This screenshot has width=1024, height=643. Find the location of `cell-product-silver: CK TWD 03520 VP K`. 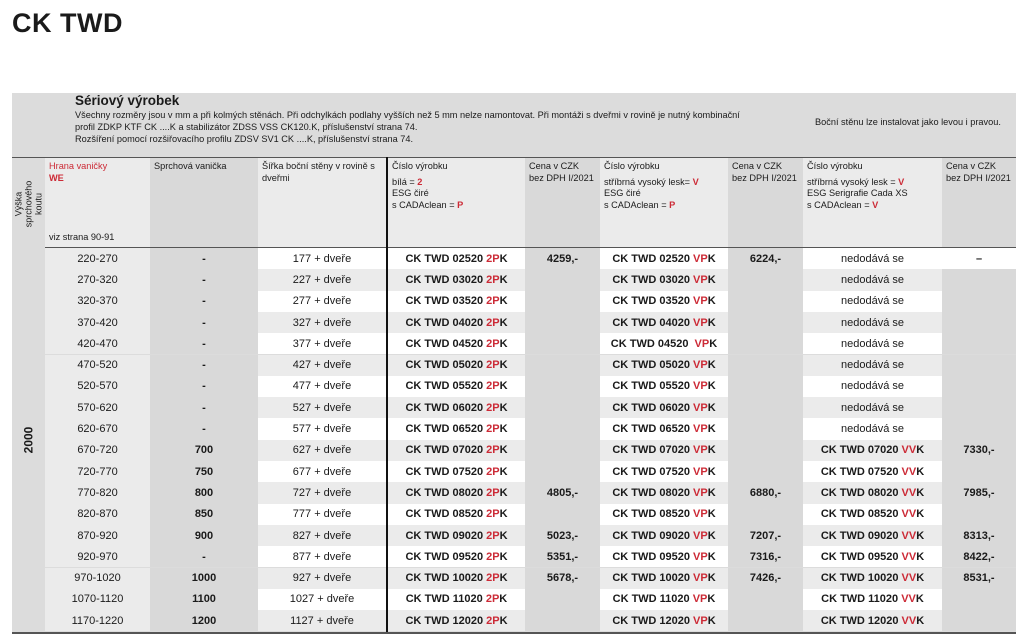

cell-product-silver: CK TWD 03520 VP K is located at coordinates (664, 301).